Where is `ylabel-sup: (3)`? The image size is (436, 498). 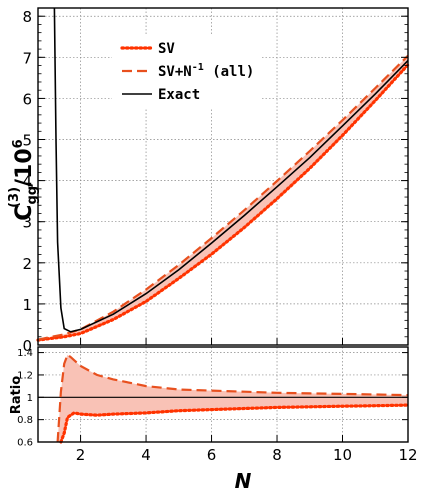 ylabel-sup: (3) is located at coordinates (14, 197).